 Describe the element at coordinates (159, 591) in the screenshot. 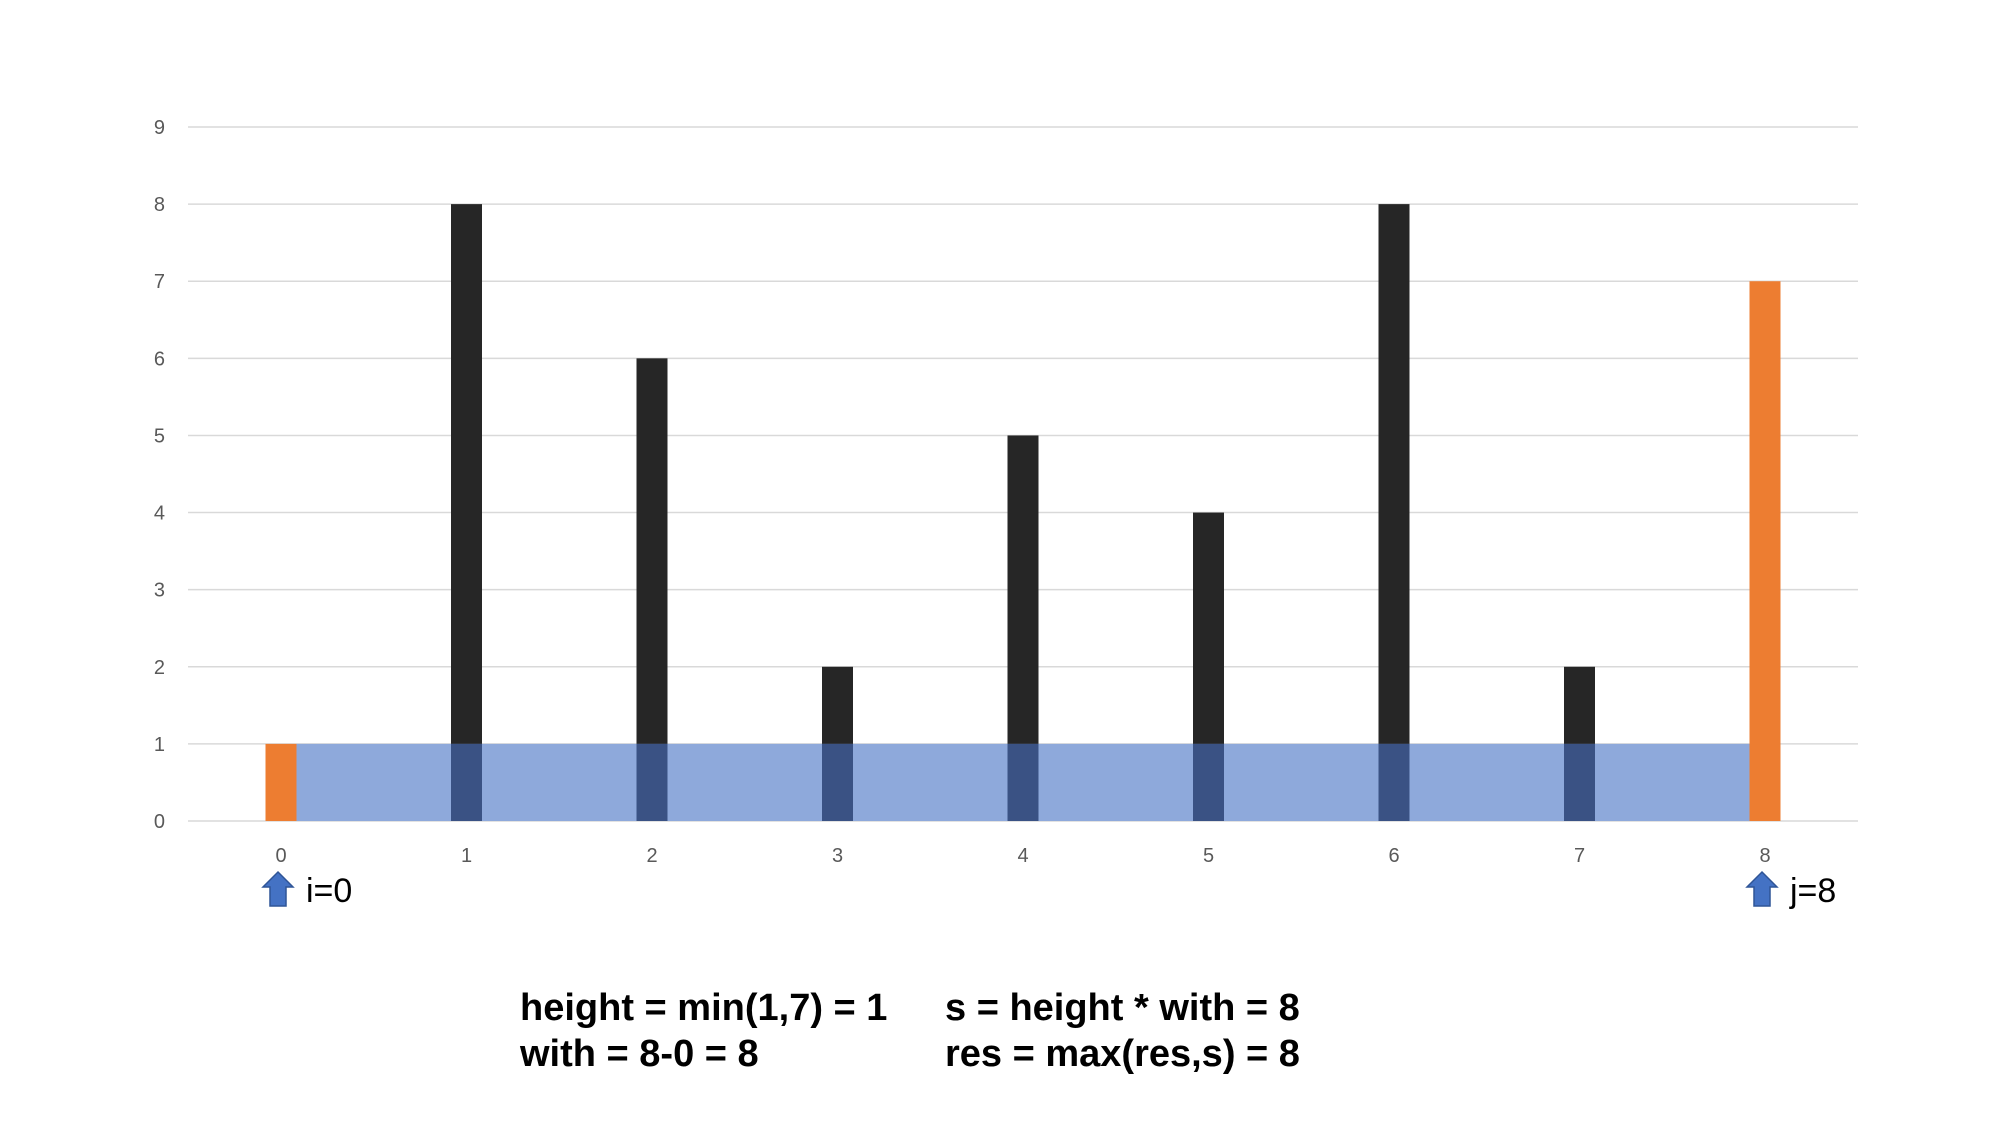

I see `y-tick-label: 3` at that location.